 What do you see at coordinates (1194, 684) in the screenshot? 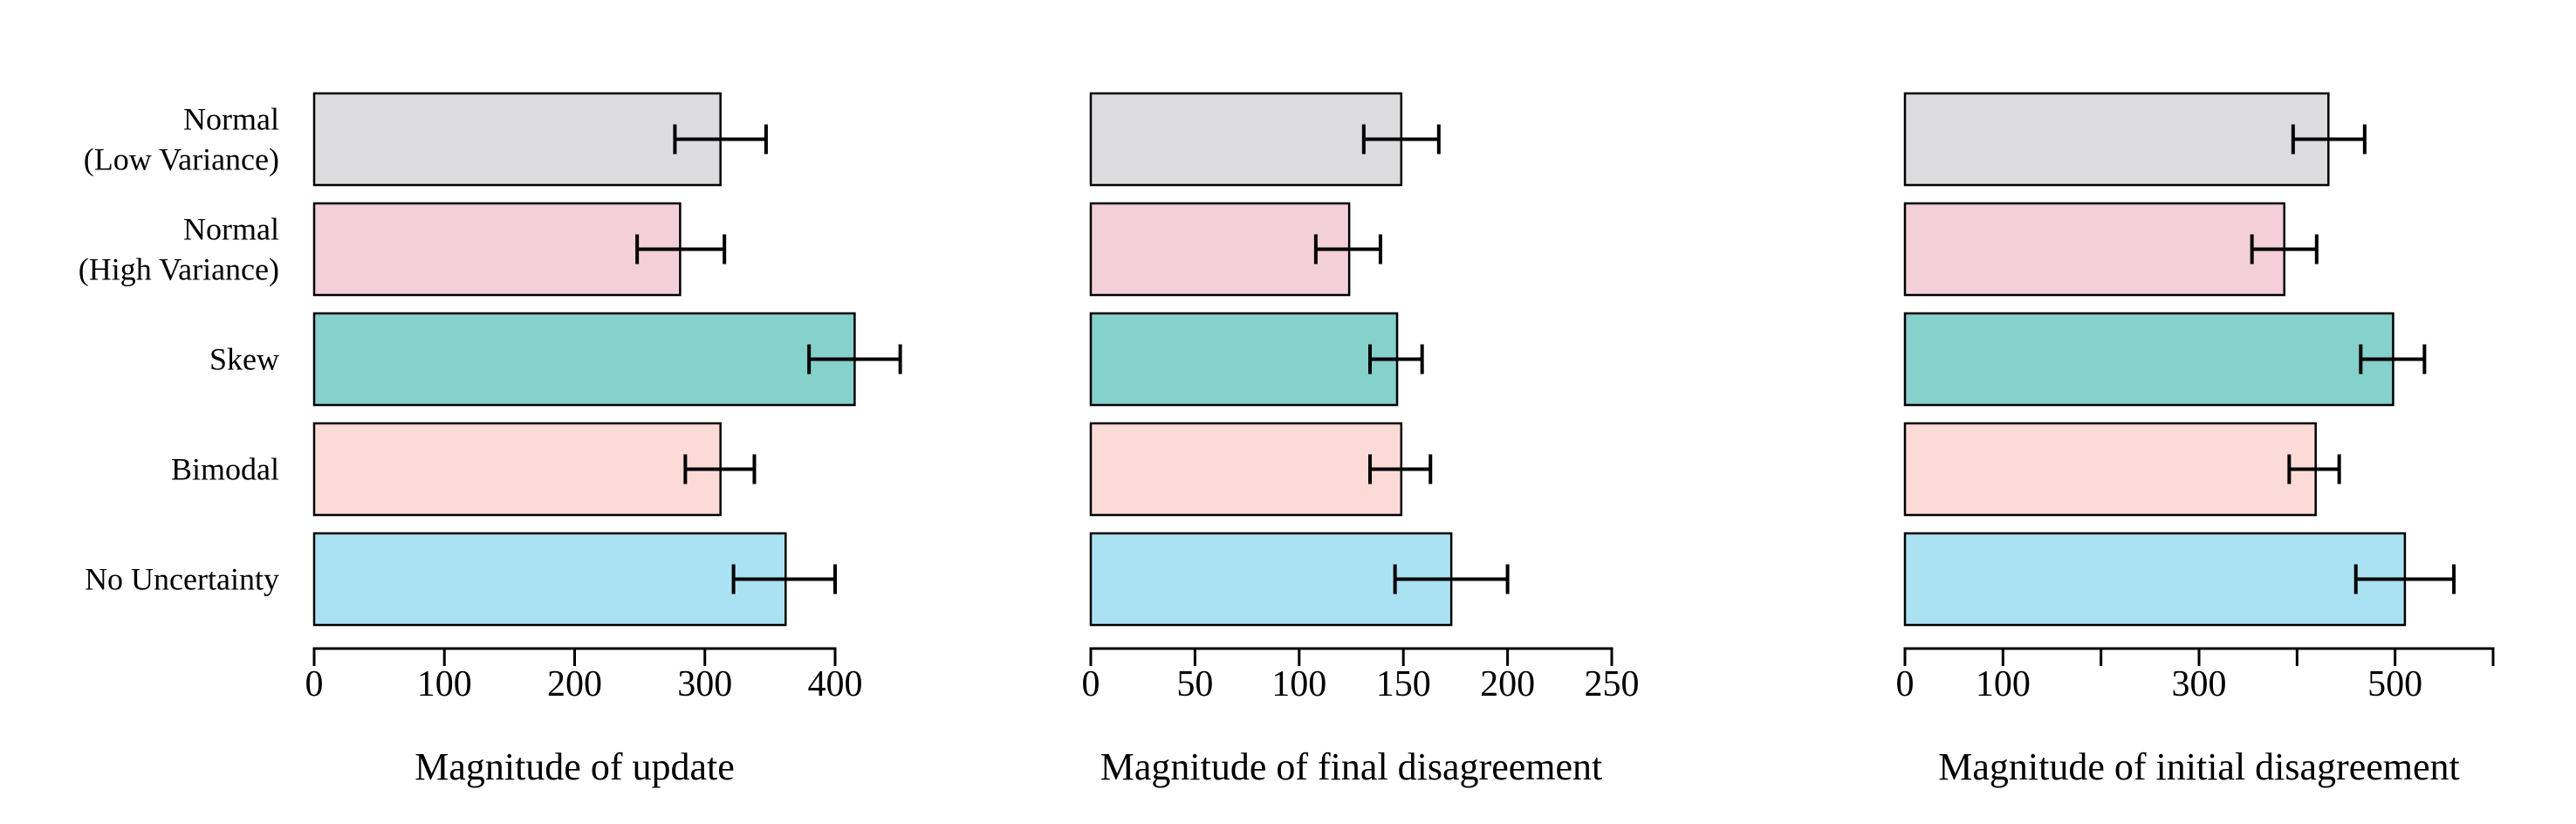
I see `x-tick-label: 50` at bounding box center [1194, 684].